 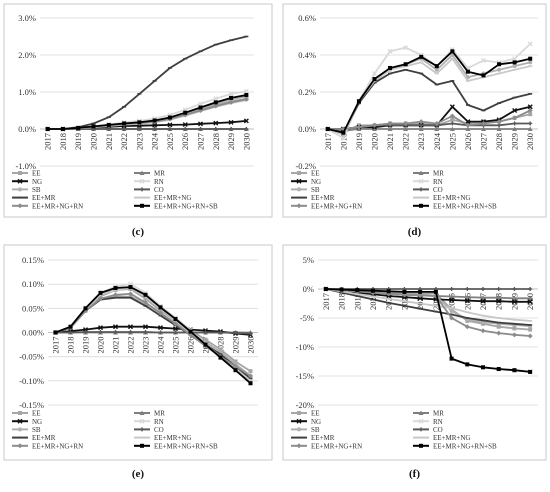 What do you see at coordinates (468, 141) in the screenshot?
I see `x-tick-label: 2026` at bounding box center [468, 141].